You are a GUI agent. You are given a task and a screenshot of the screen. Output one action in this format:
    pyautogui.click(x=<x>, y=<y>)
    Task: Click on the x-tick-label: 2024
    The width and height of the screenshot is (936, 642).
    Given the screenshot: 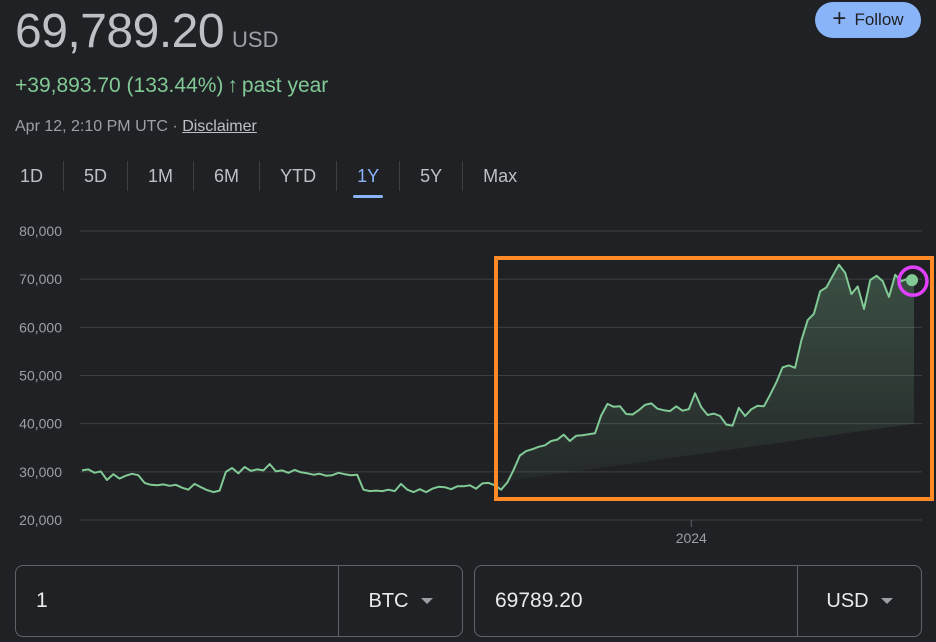 What is the action you would take?
    pyautogui.click(x=691, y=538)
    